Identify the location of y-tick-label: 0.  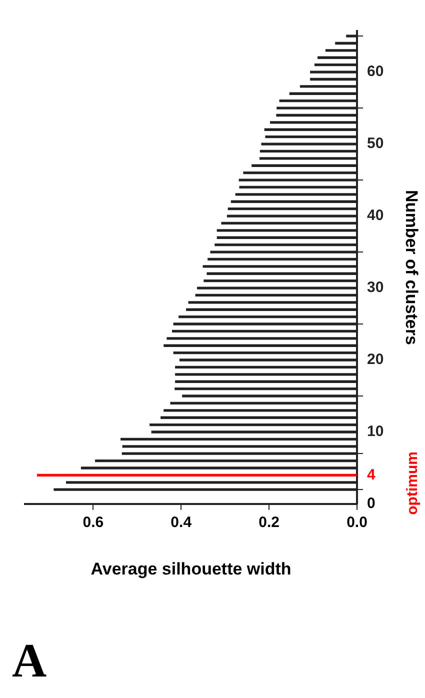
(371, 503).